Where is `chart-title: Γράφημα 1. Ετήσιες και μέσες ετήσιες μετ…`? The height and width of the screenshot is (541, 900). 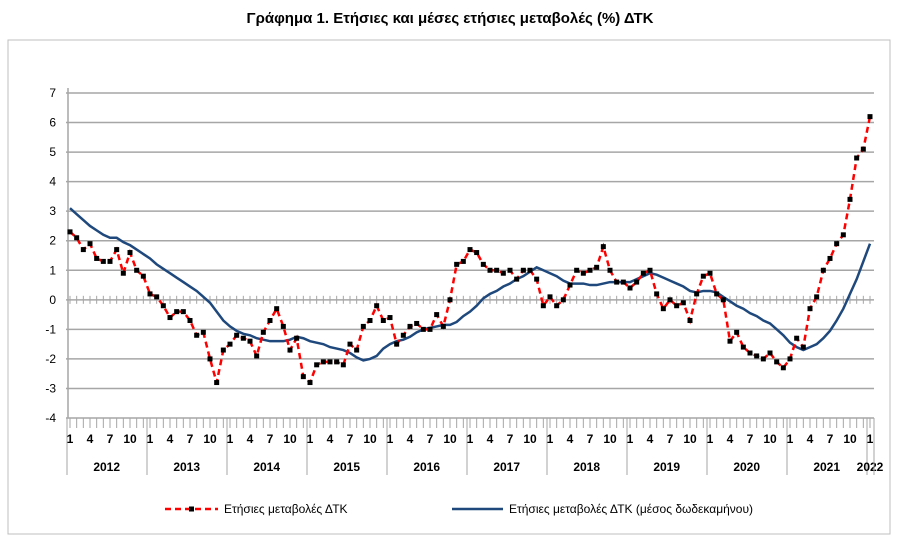
chart-title: Γράφημα 1. Ετήσιες και μέσες ετήσιες μετ… is located at coordinates (450, 18).